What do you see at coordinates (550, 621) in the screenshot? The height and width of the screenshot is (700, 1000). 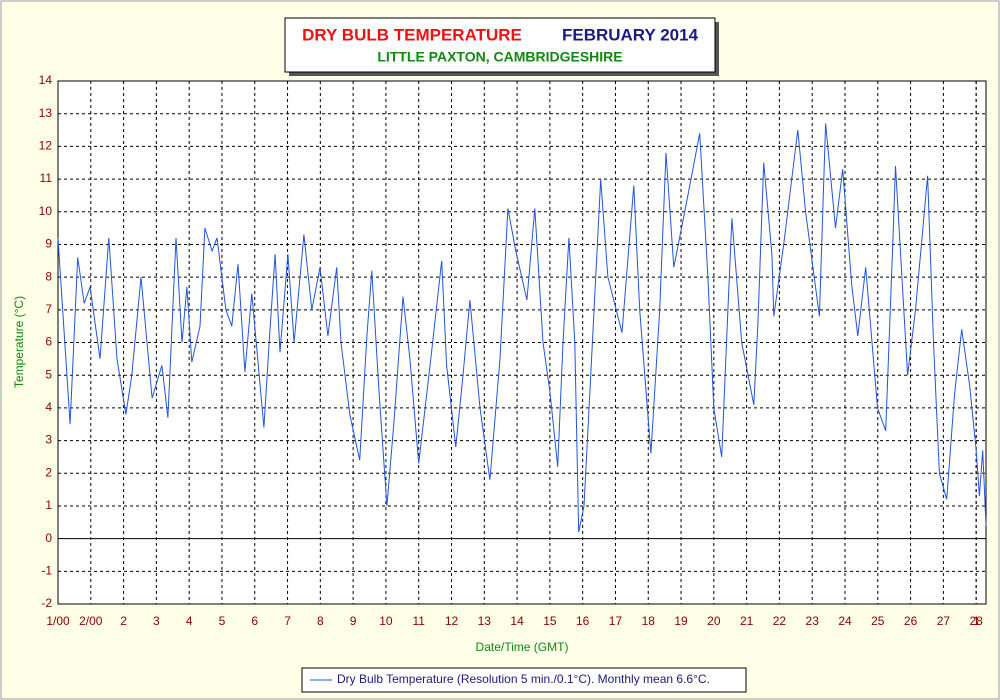 I see `x-tick-label: 15` at bounding box center [550, 621].